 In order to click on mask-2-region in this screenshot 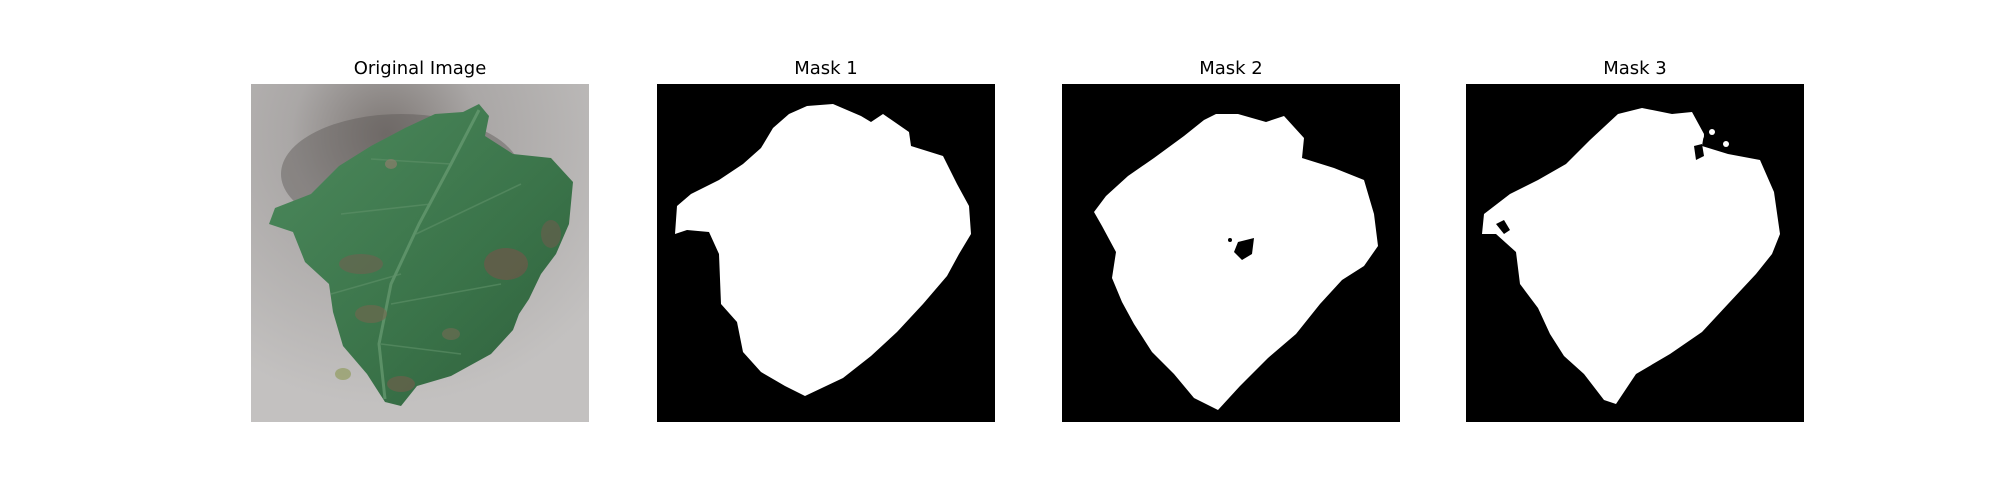, I will do `click(1236, 262)`.